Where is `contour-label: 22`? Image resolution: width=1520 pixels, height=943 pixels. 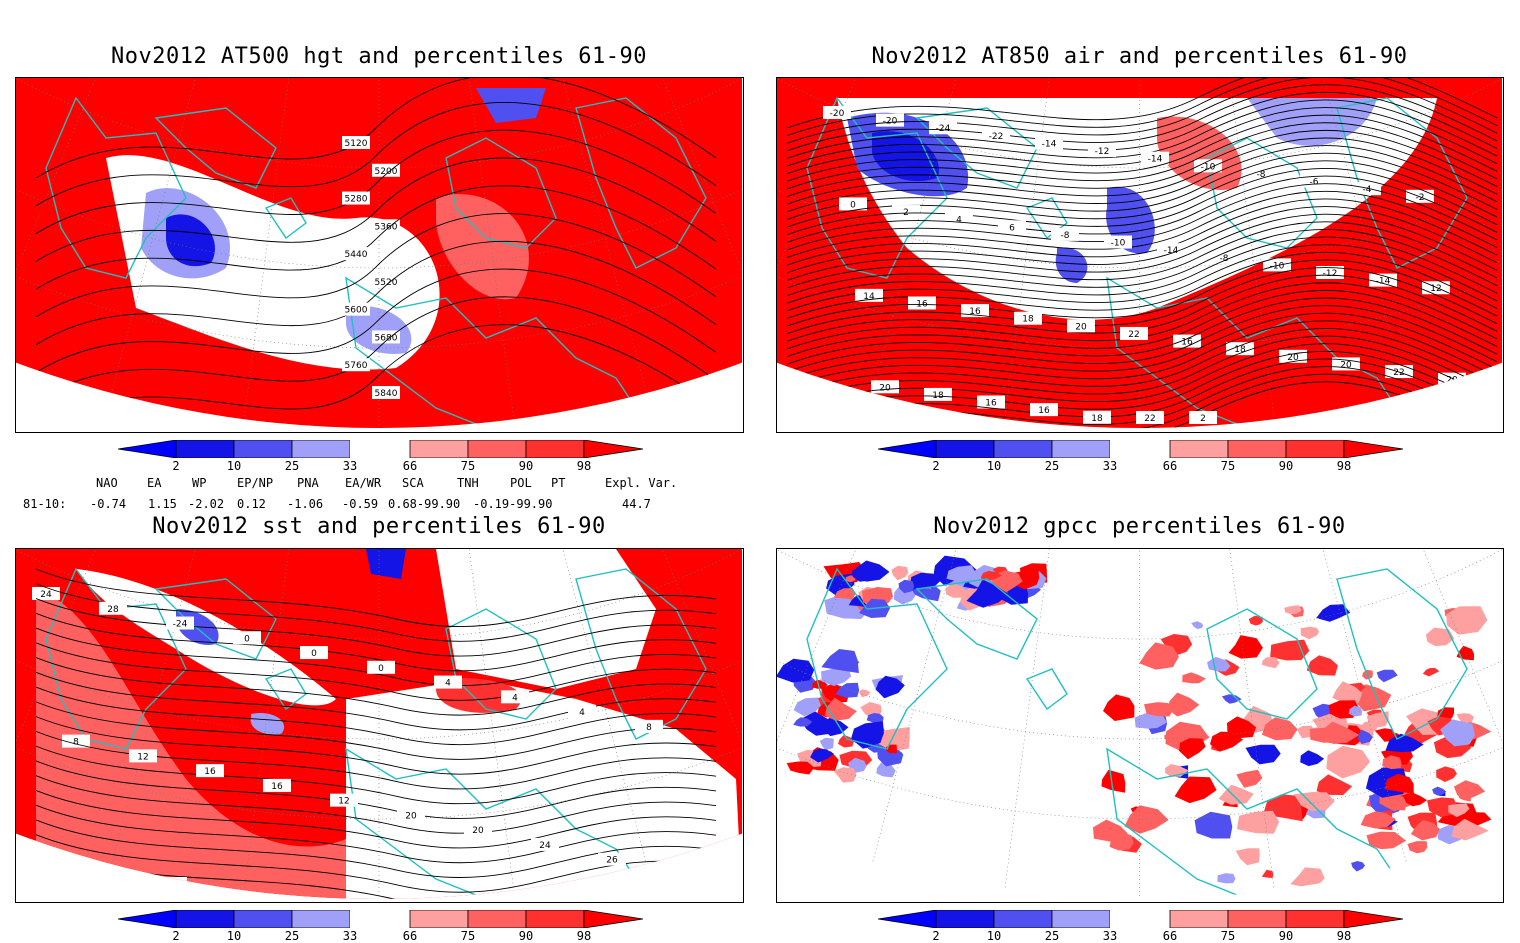
contour-label: 22 is located at coordinates (1134, 333).